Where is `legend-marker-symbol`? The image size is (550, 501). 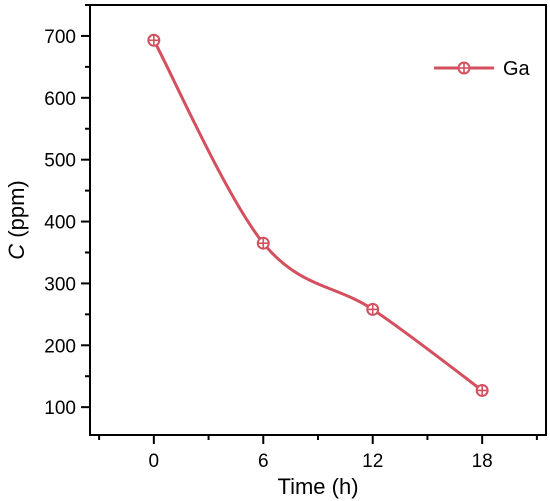 legend-marker-symbol is located at coordinates (464, 68).